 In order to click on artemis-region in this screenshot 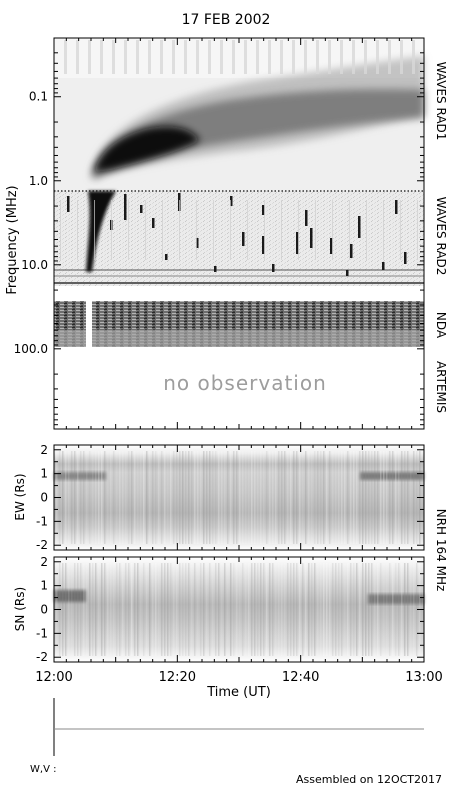, I will do `click(239, 388)`.